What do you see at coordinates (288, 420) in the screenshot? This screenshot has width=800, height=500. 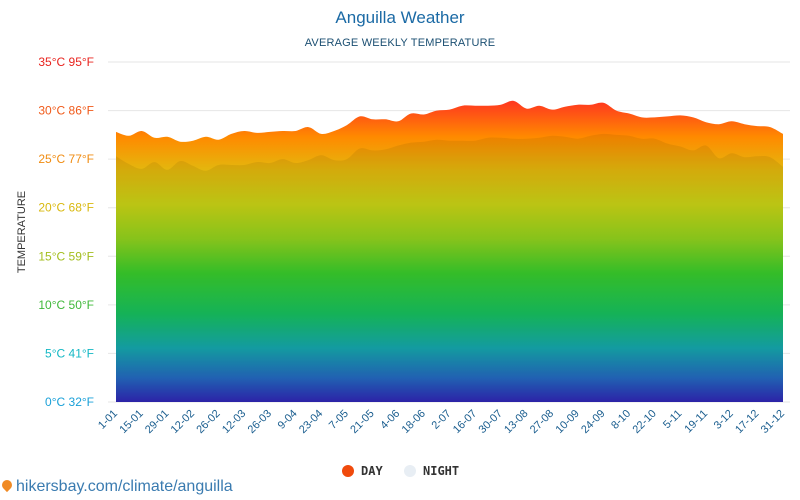 I see `x-tick-label: 9-04` at bounding box center [288, 420].